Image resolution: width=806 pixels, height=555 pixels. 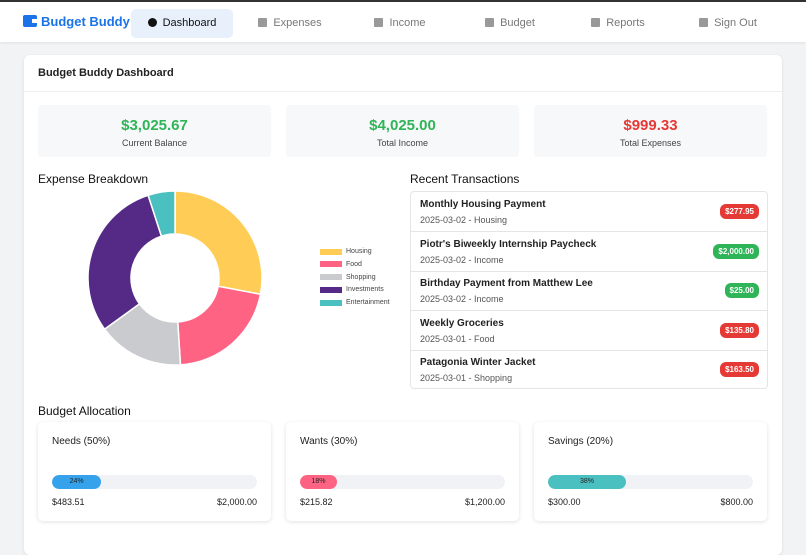 I want to click on nav-label: Income, so click(x=407, y=23).